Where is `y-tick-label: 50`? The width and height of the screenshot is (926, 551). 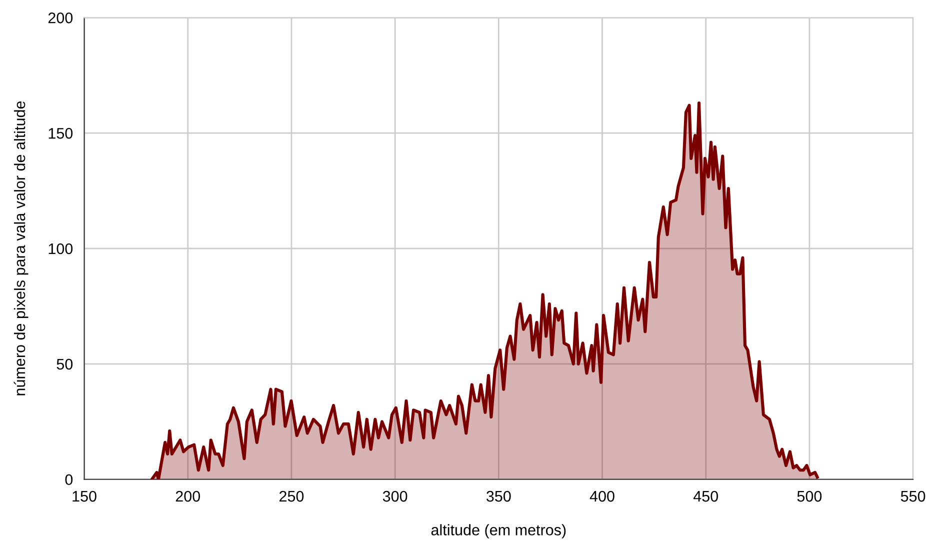 y-tick-label: 50 is located at coordinates (64, 364).